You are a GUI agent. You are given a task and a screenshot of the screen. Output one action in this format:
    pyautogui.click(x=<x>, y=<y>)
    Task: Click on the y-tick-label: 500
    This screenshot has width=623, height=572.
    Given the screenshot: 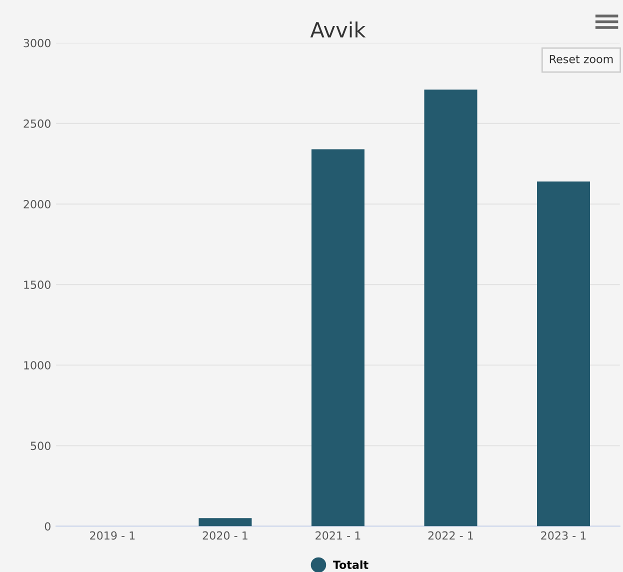 What is the action you would take?
    pyautogui.click(x=40, y=446)
    